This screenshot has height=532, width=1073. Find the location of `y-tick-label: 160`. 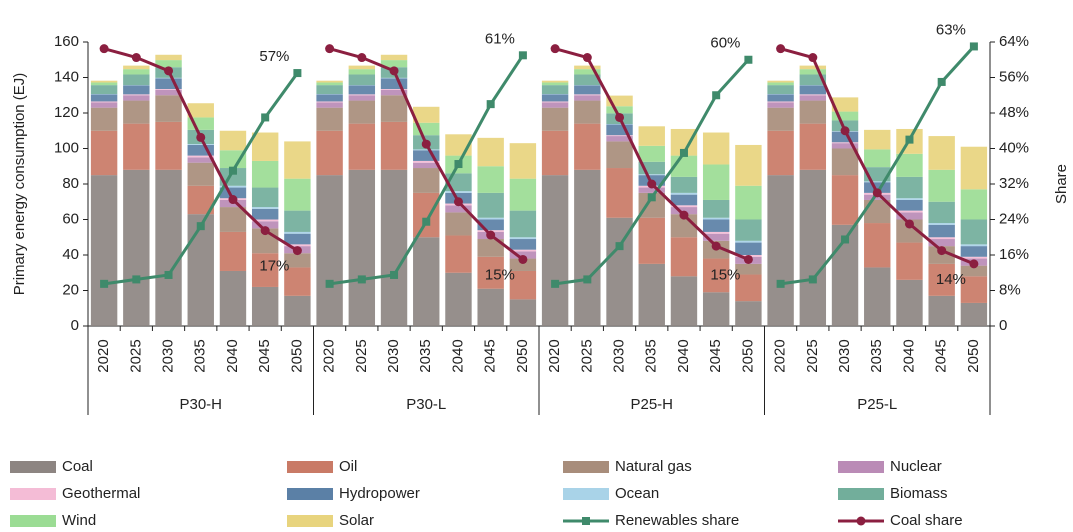

y-tick-label: 160 is located at coordinates (66, 41).